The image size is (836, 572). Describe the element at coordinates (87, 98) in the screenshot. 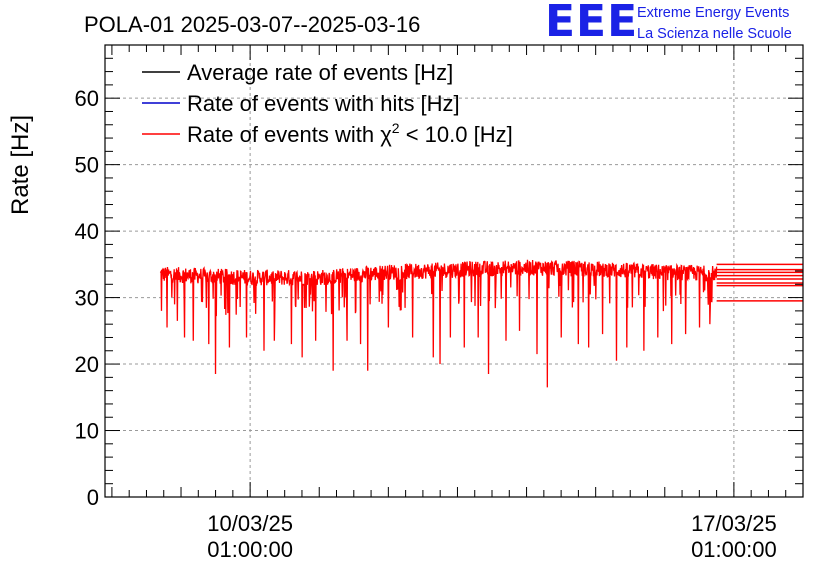

I see `y-tick-label: 60` at that location.